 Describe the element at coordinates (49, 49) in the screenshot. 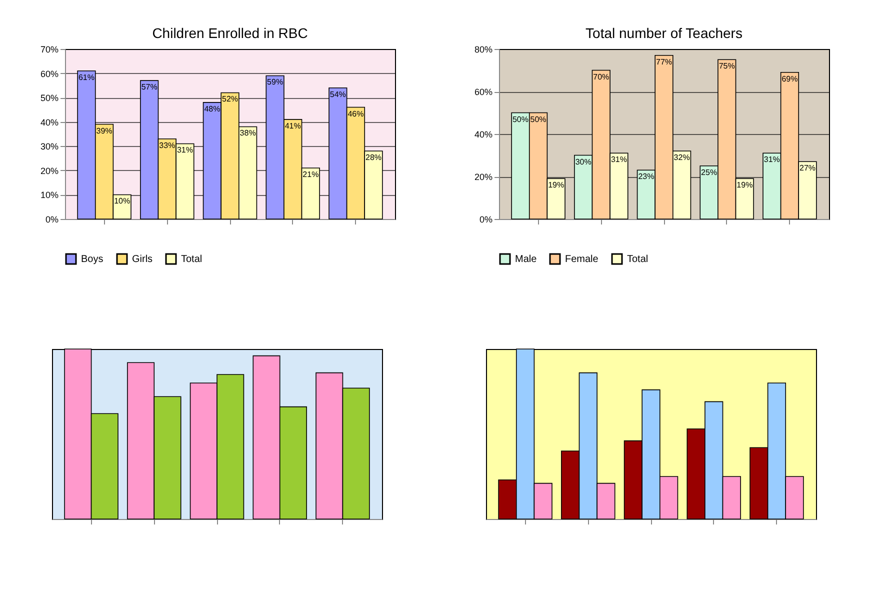

I see `y-tick-label: 70%` at that location.